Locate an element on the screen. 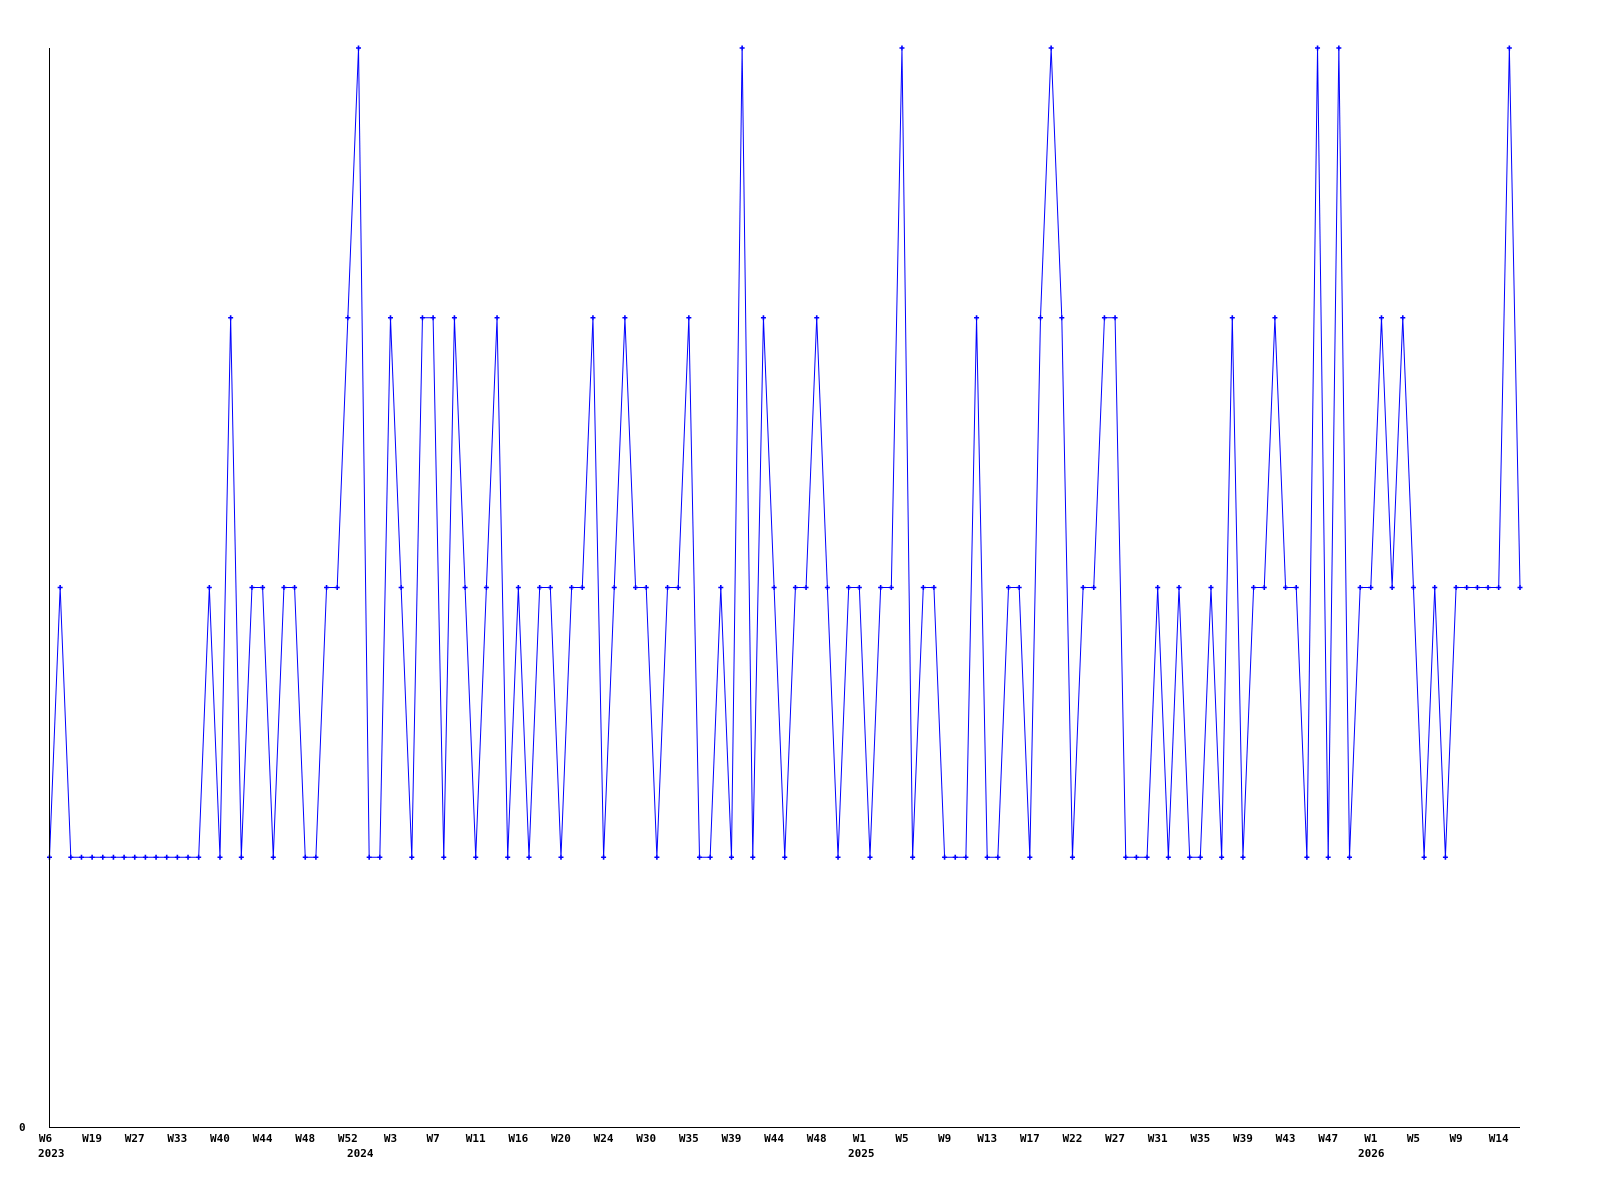  x-tick-label: W1 is located at coordinates (1371, 1138).